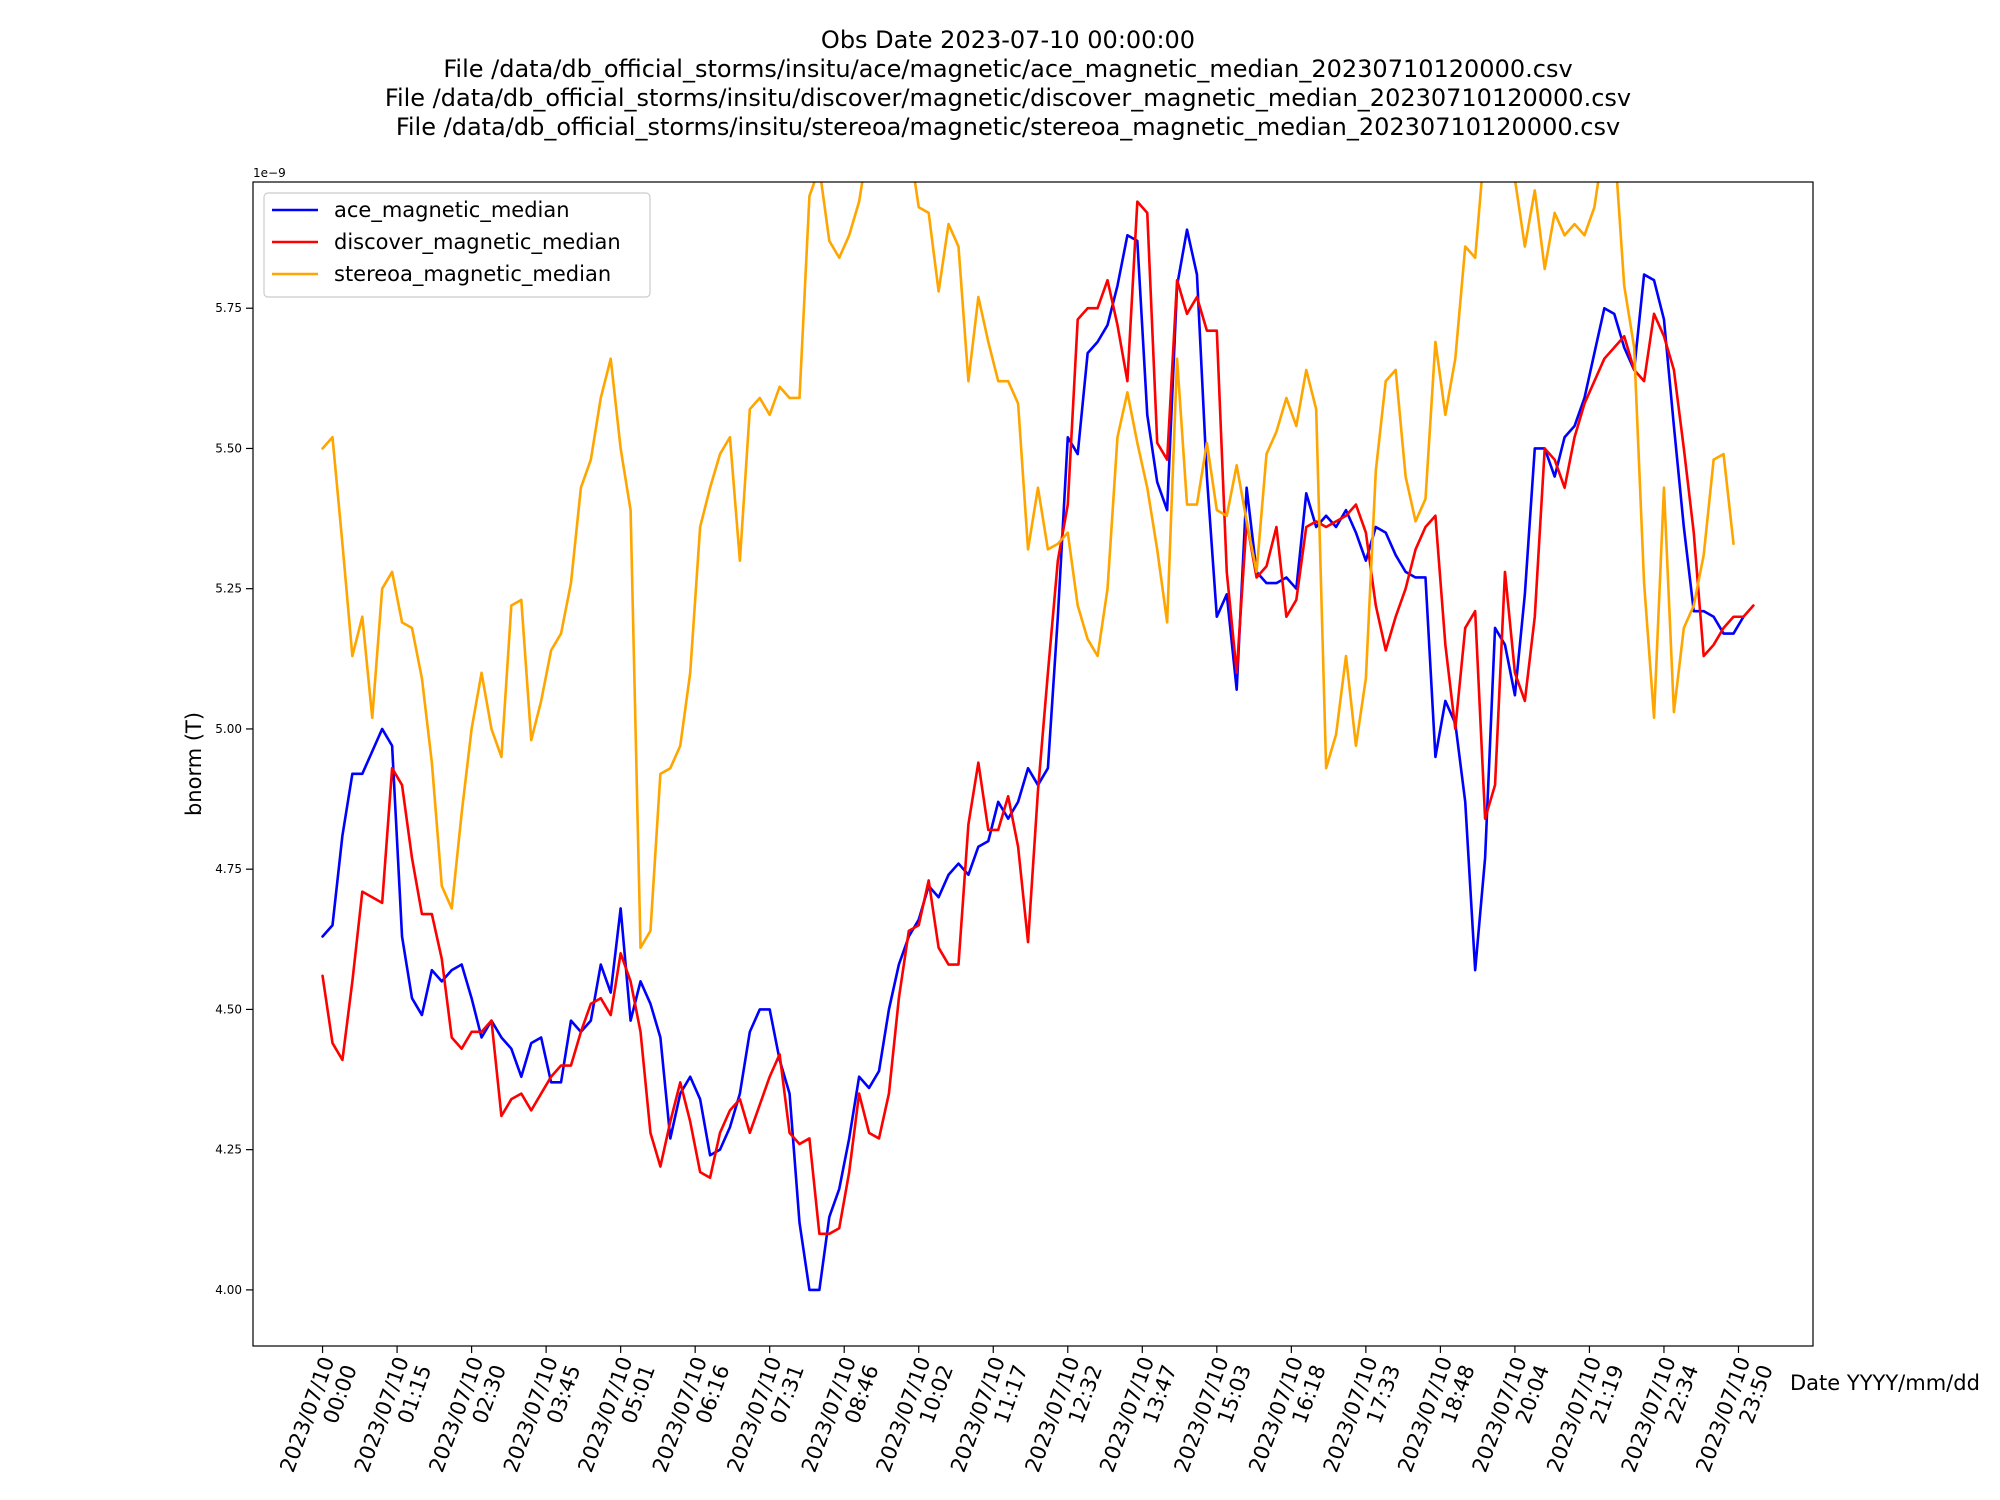 This screenshot has height=1500, width=2000. Describe the element at coordinates (616, 1419) in the screenshot. I see `x-tick-label: 2023/07/1005:01` at that location.